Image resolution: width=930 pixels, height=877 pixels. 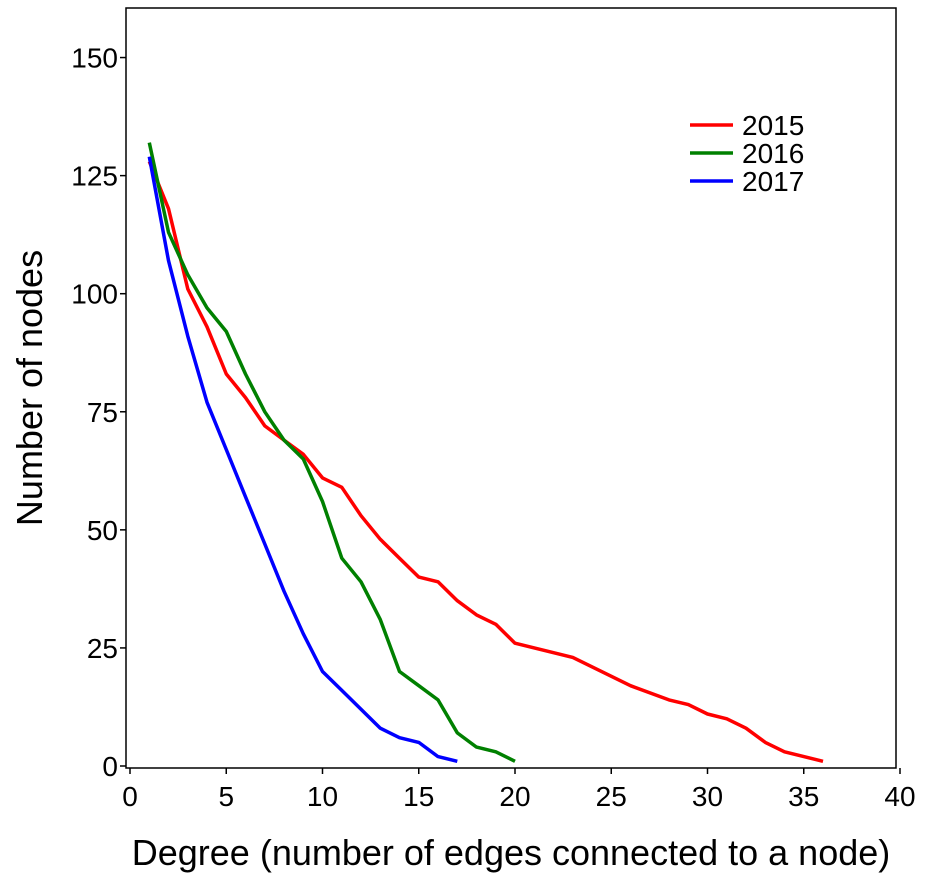 I want to click on y-axis-ticks: 0 25 50 75 100 125 150, so click(x=98, y=412).